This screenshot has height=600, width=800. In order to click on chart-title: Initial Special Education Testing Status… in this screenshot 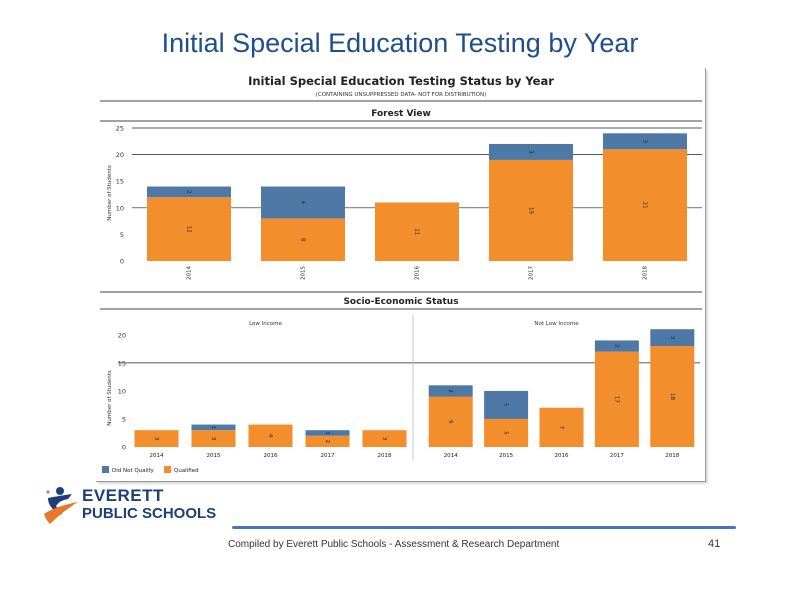, I will do `click(401, 81)`.